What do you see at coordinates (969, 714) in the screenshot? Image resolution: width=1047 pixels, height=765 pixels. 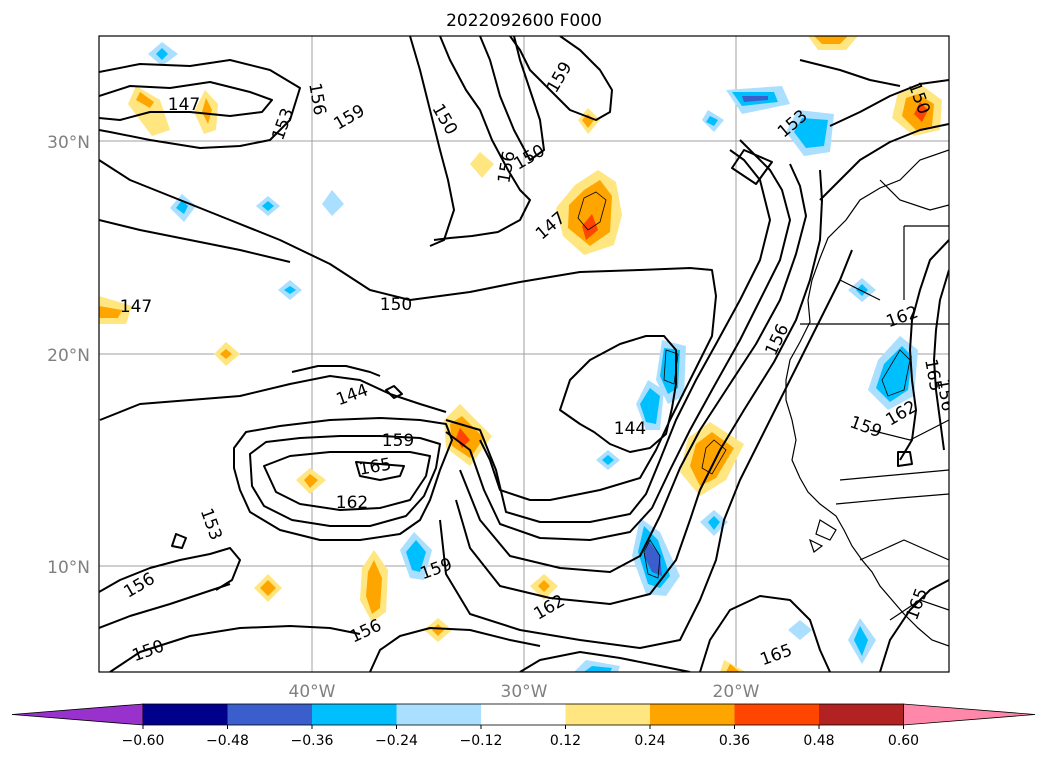 I see `colorbar-extend-max` at bounding box center [969, 714].